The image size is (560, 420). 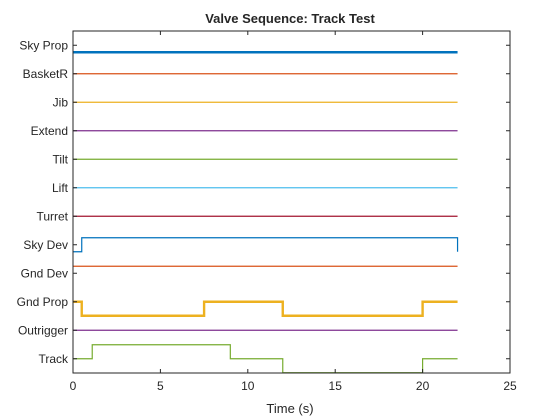 I want to click on y-tick-label: Track, so click(x=53, y=359).